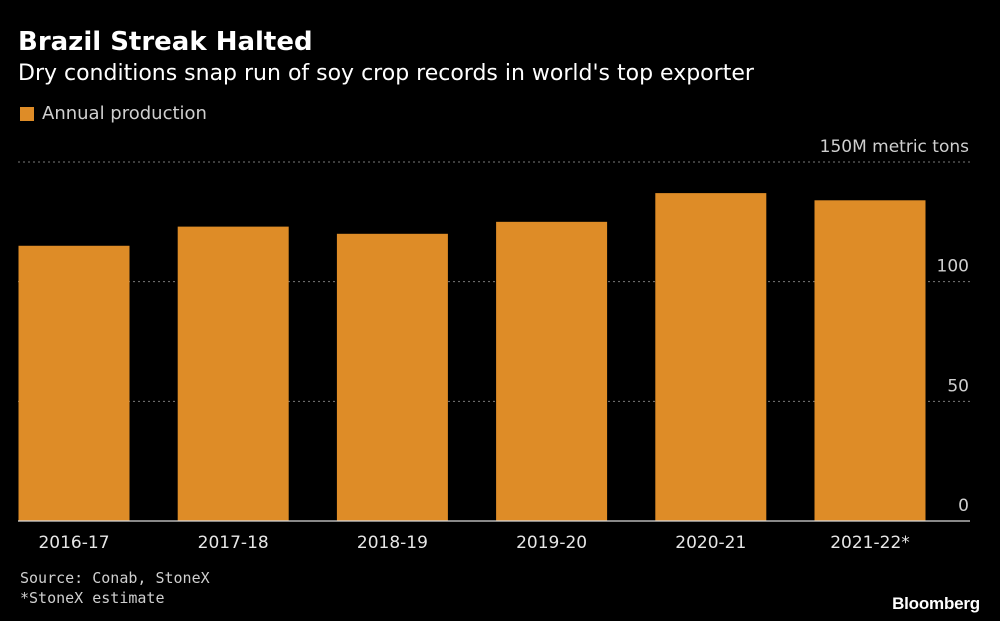  What do you see at coordinates (92, 598) in the screenshot?
I see `estimate-note: *StoneX estimate` at bounding box center [92, 598].